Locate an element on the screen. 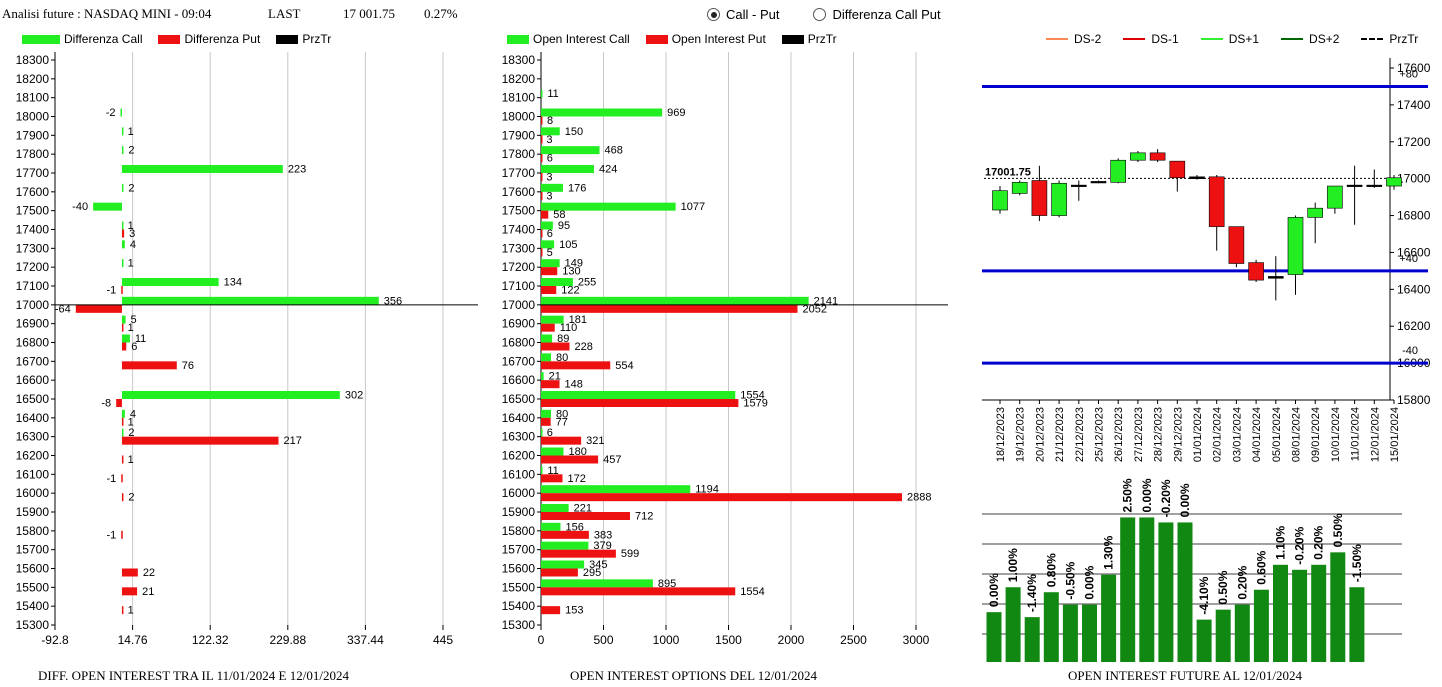 Image resolution: width=1442 pixels, height=687 pixels. change-percent: 0.27% is located at coordinates (441, 13).